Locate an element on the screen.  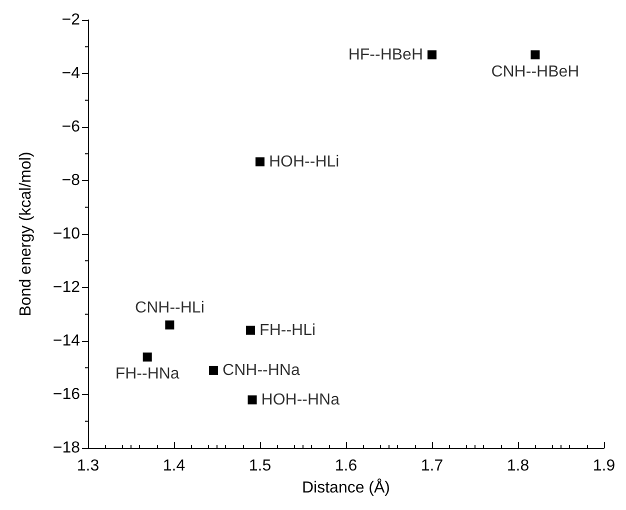
annotation: FH--HNa is located at coordinates (147, 374).